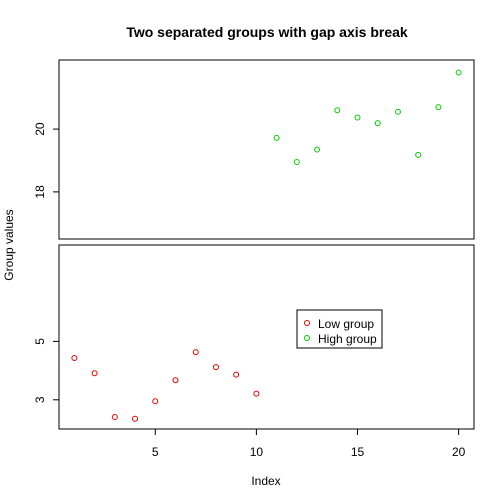  I want to click on y-axis-label: Group values, so click(9, 244).